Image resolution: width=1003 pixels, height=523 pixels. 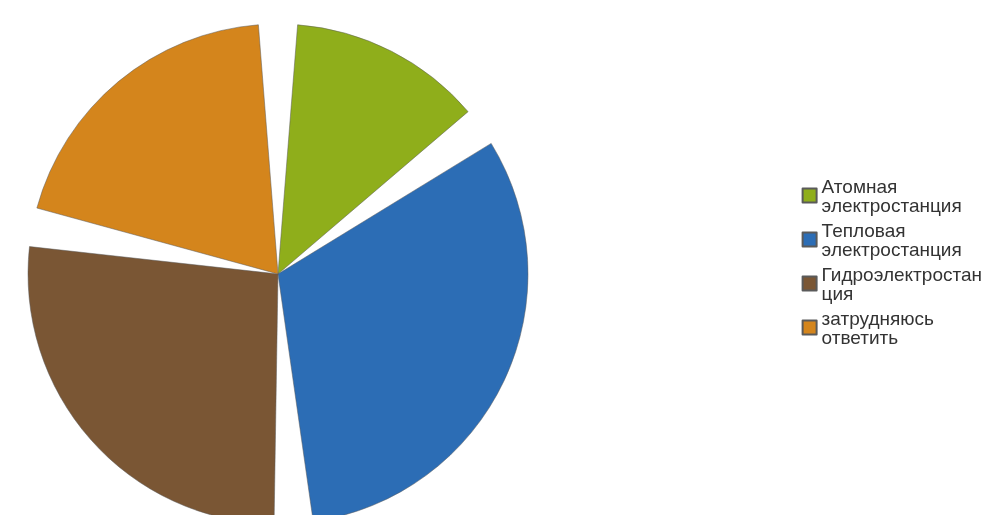 What do you see at coordinates (891, 239) in the screenshot?
I see `legend-label: Тепловая электростанция` at bounding box center [891, 239].